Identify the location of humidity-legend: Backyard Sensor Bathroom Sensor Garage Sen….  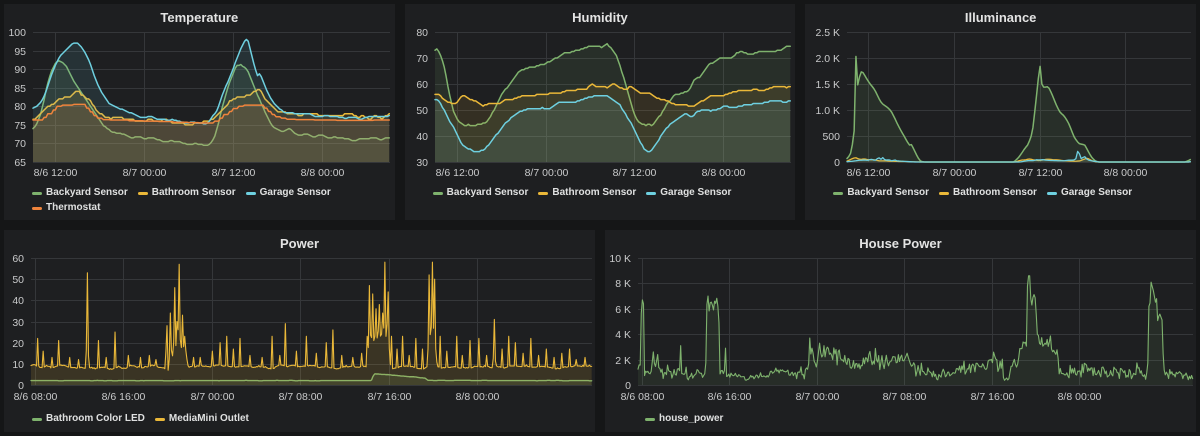
(611, 193).